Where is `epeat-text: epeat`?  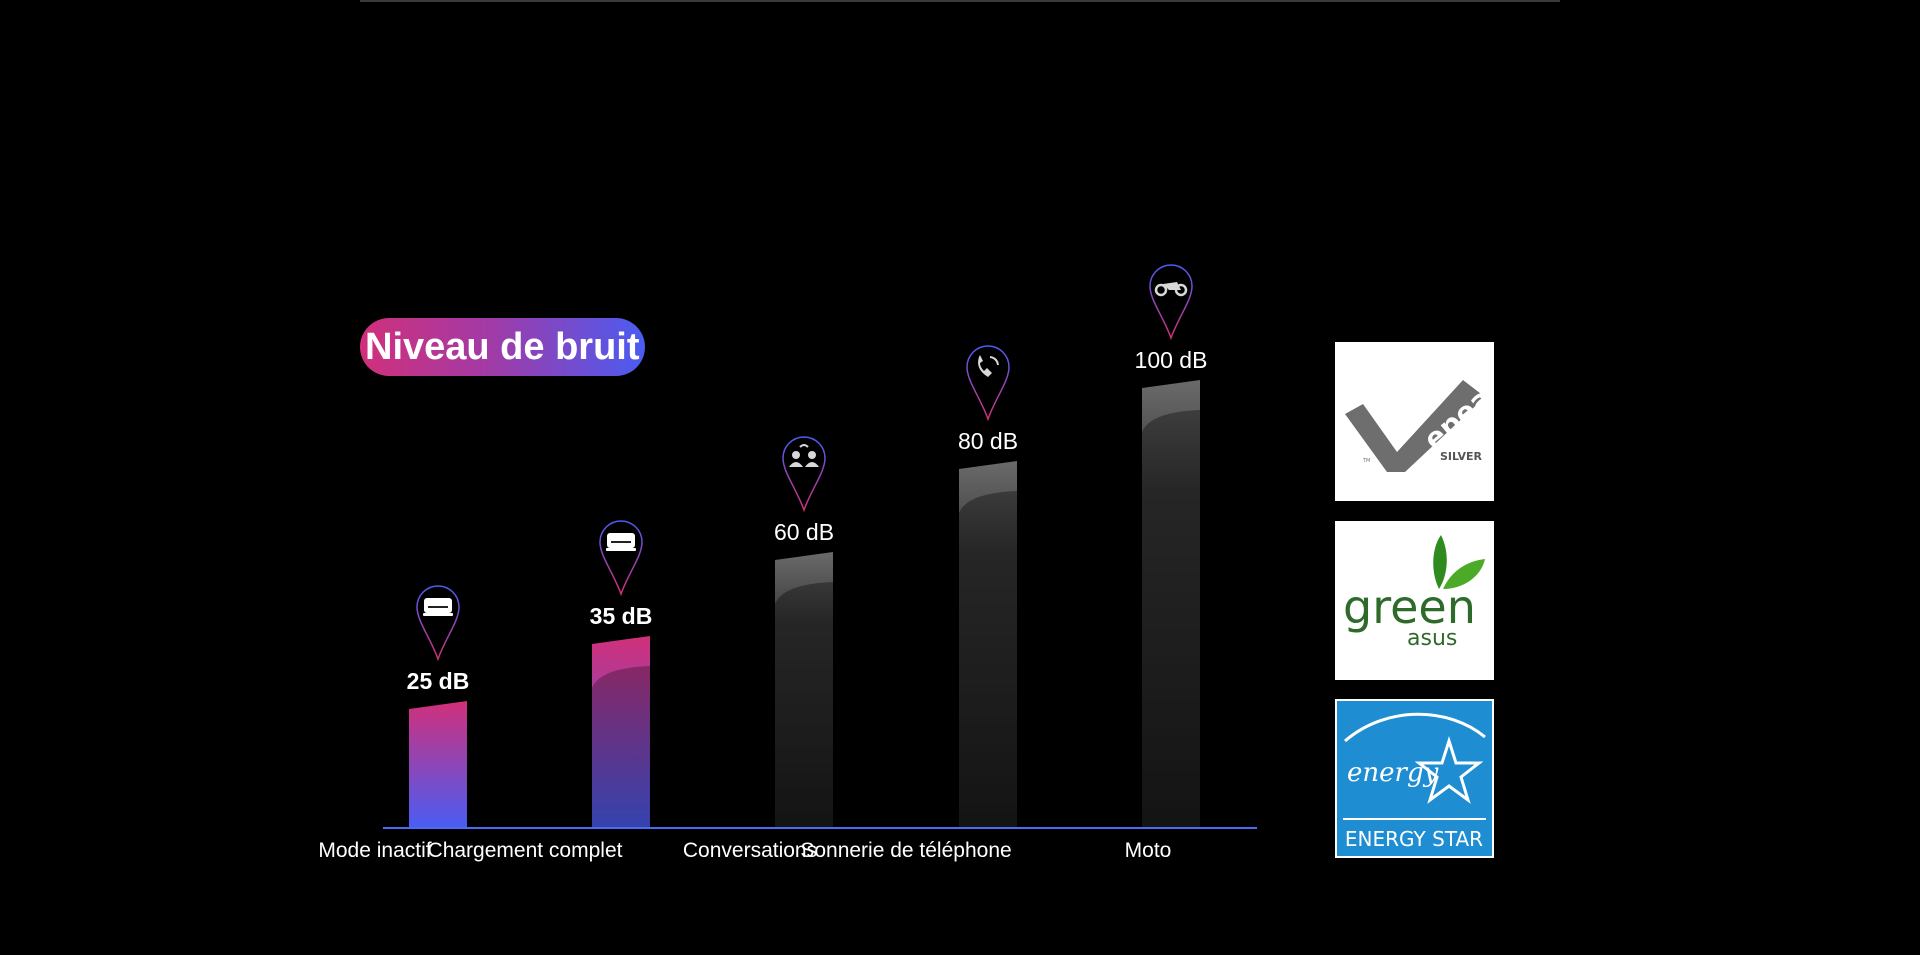
epeat-text: epeat is located at coordinates (1455, 414).